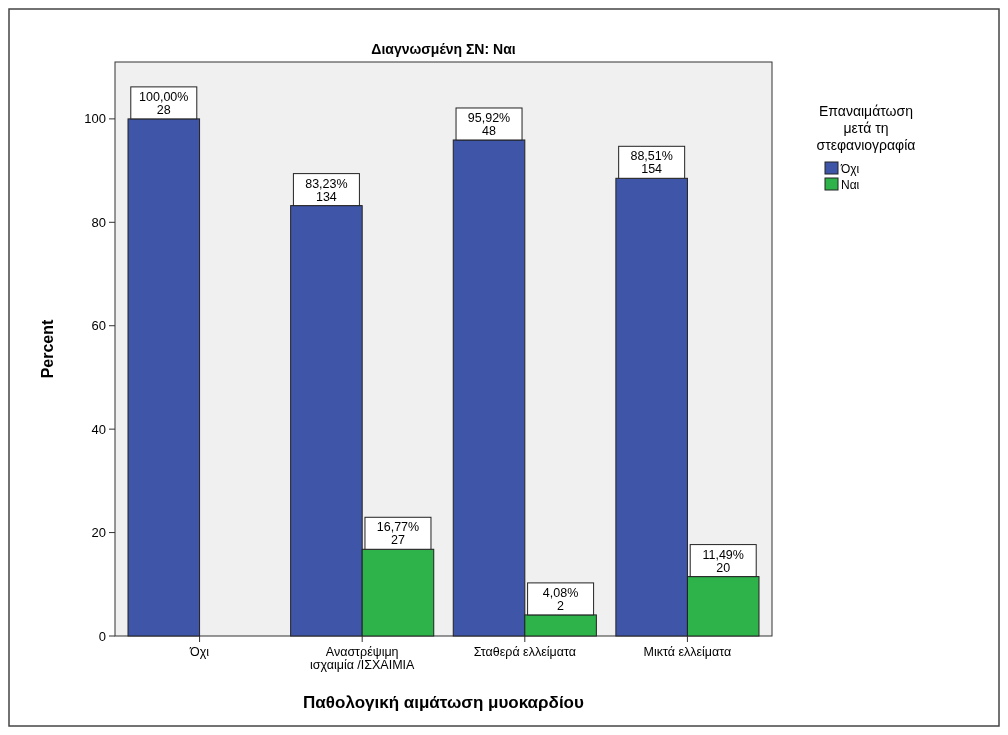 Image resolution: width=1008 pixels, height=735 pixels. What do you see at coordinates (102, 636) in the screenshot?
I see `y-tick-label: 0` at bounding box center [102, 636].